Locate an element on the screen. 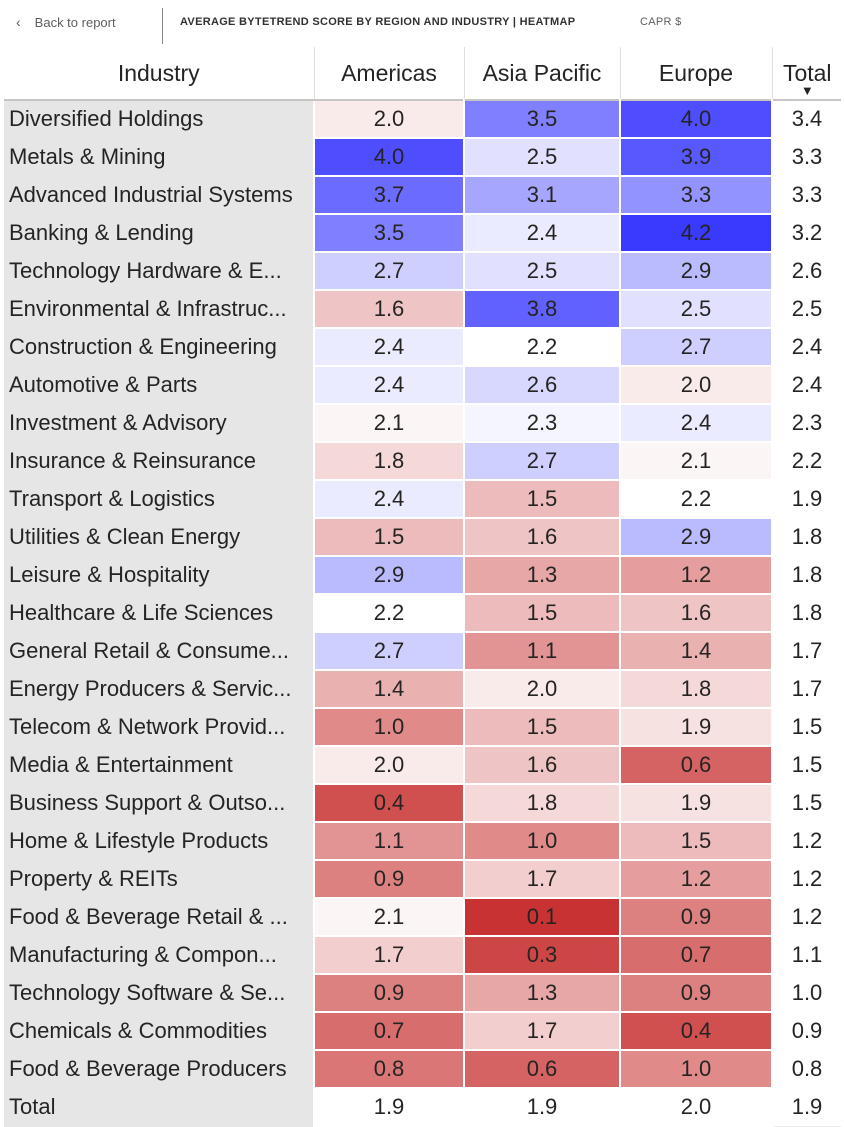 This screenshot has width=844, height=1127. table-row: Energy Producers & Servic... 1.4 2.0 1.8 1.7 is located at coordinates (423, 689).